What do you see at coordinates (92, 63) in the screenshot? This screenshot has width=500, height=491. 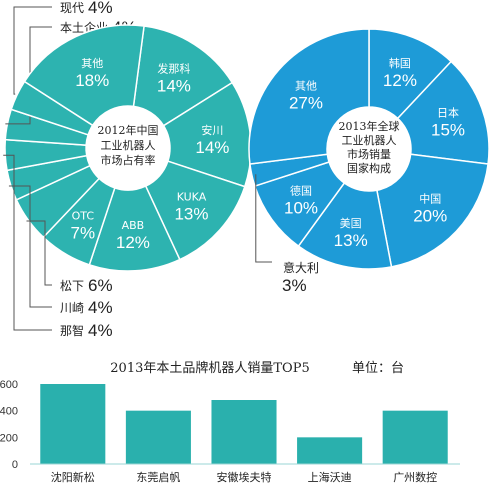 I see `pie1-slice-label-10: 其他` at bounding box center [92, 63].